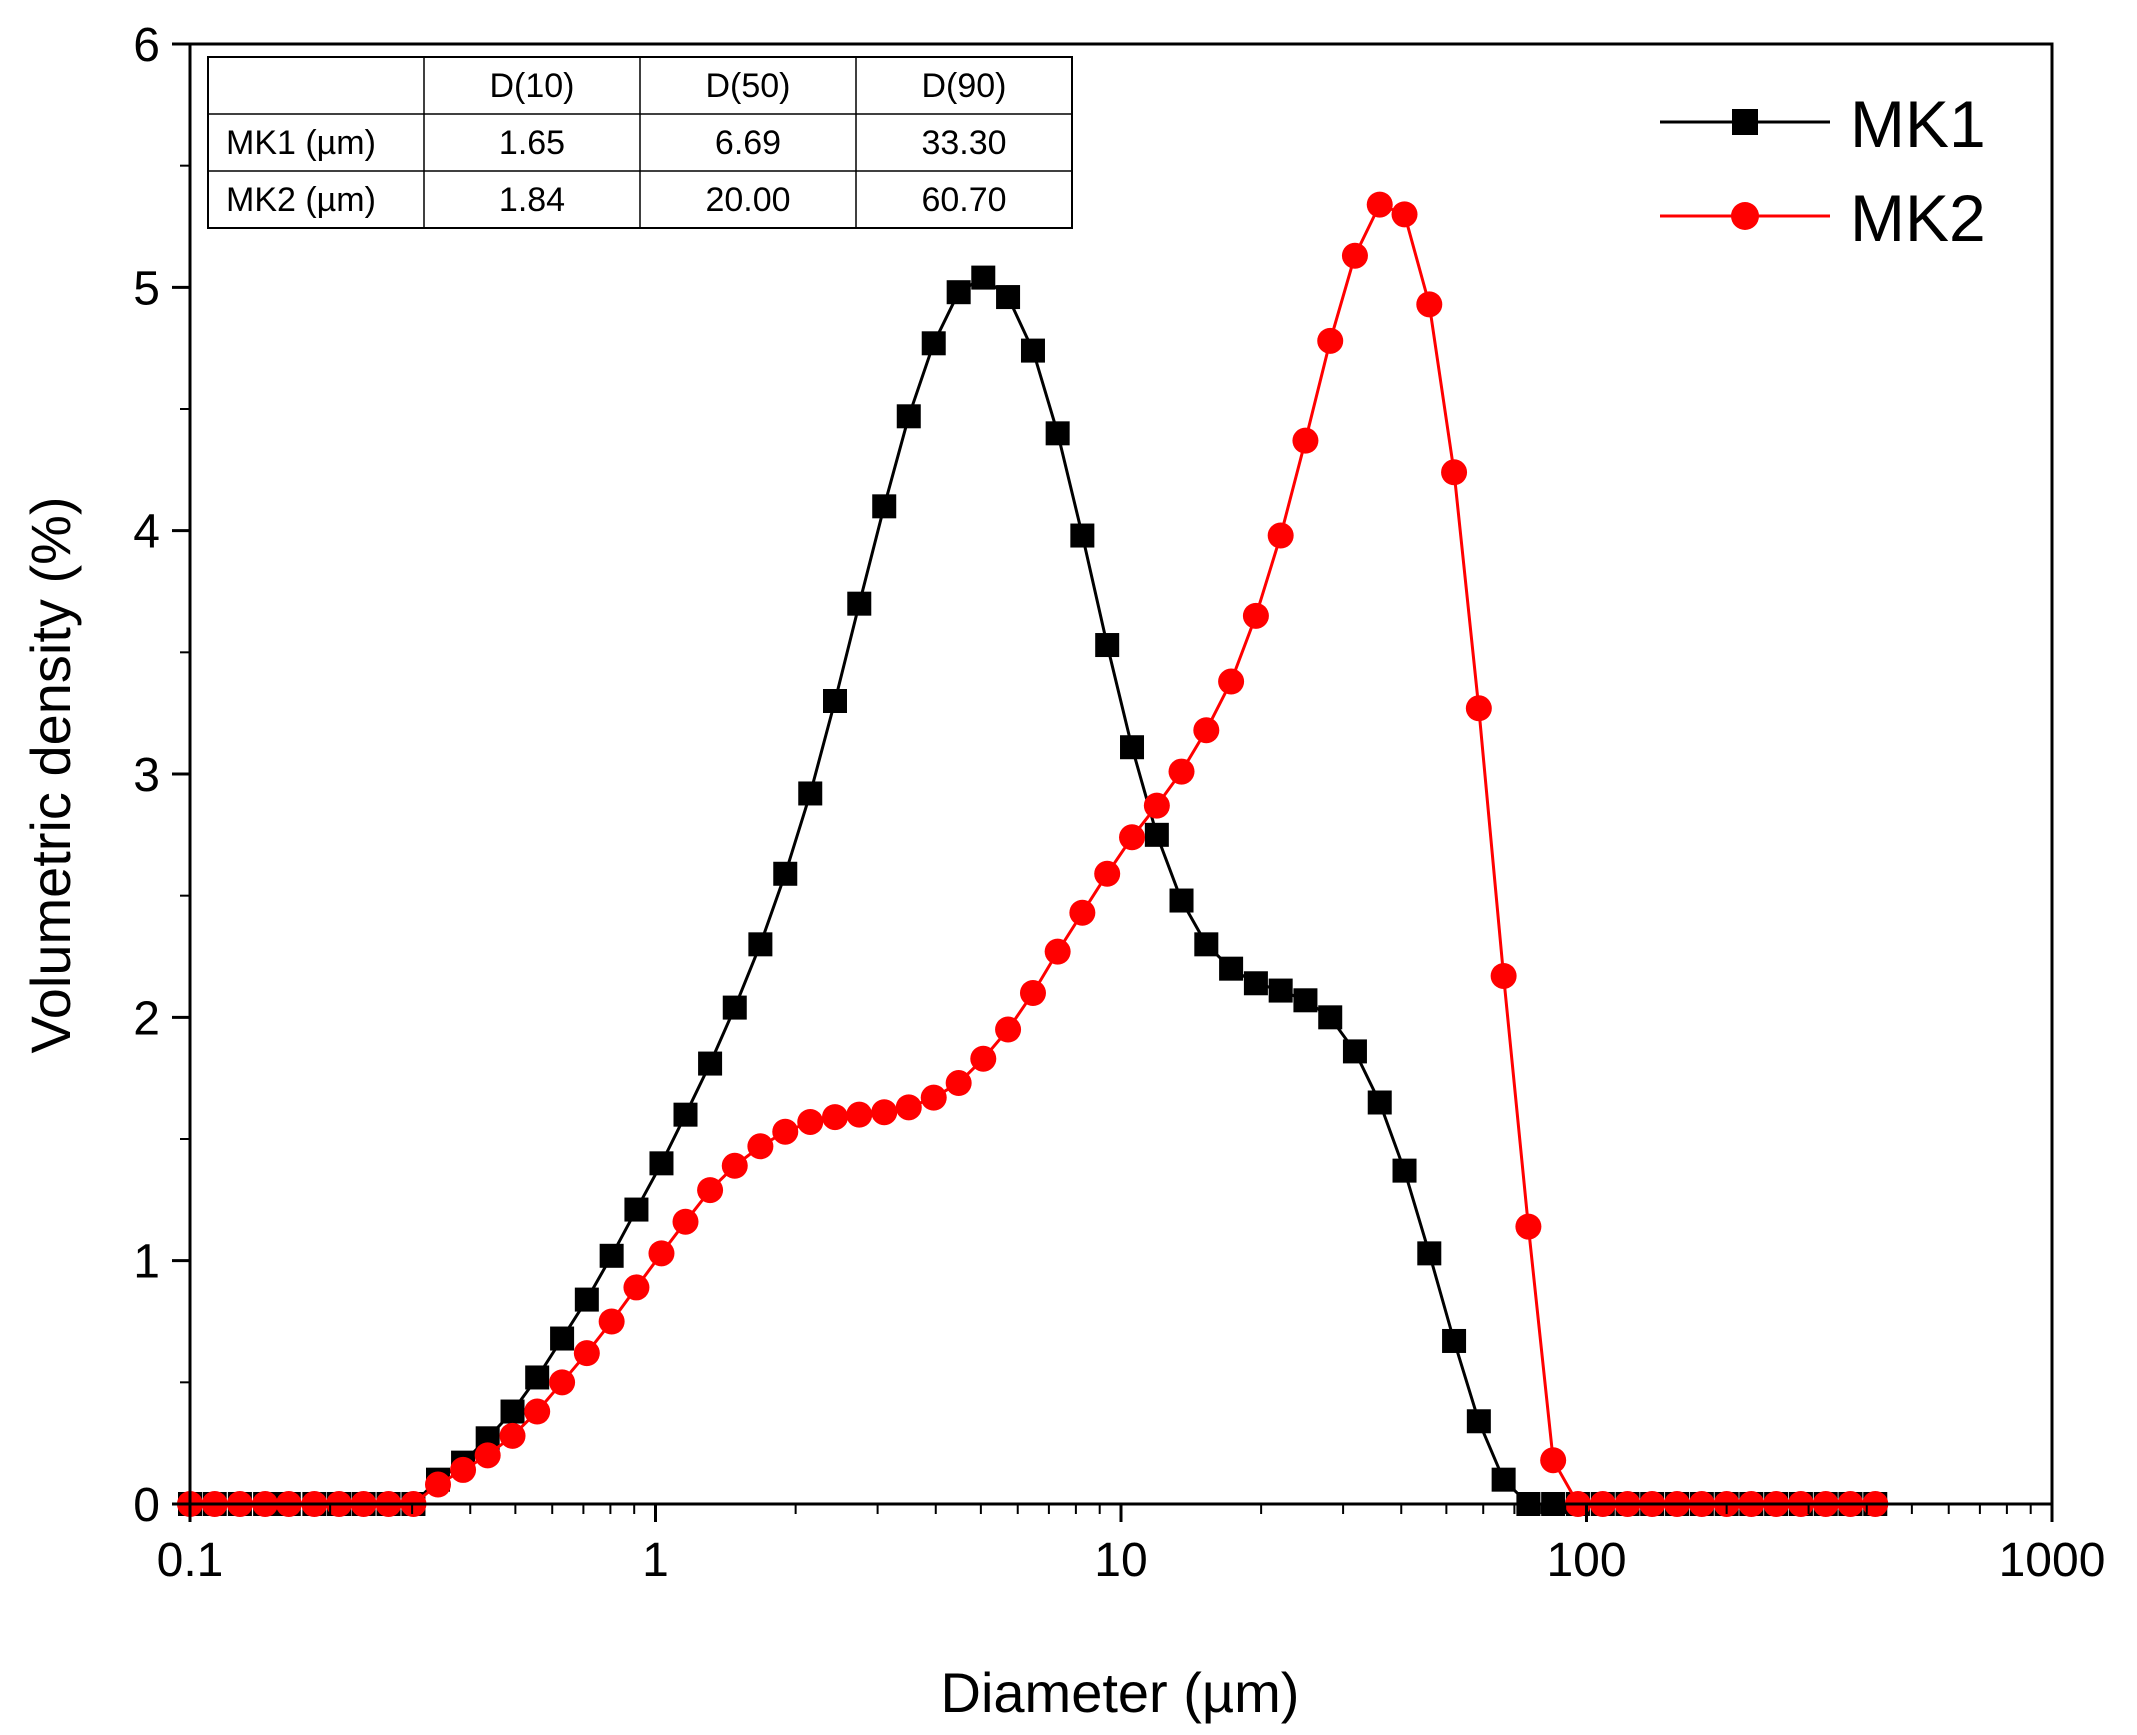  Describe the element at coordinates (963, 200) in the screenshot. I see `table-cell-mk2-d90: 60.70` at that location.